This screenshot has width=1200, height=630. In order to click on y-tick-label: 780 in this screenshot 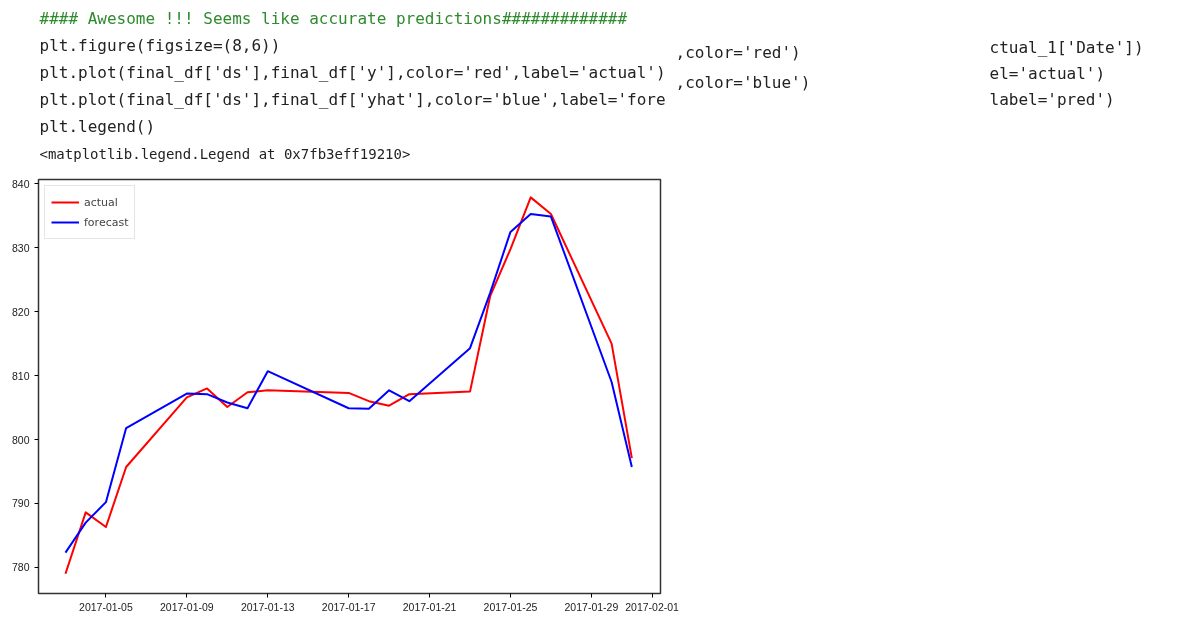, I will do `click(20, 567)`.